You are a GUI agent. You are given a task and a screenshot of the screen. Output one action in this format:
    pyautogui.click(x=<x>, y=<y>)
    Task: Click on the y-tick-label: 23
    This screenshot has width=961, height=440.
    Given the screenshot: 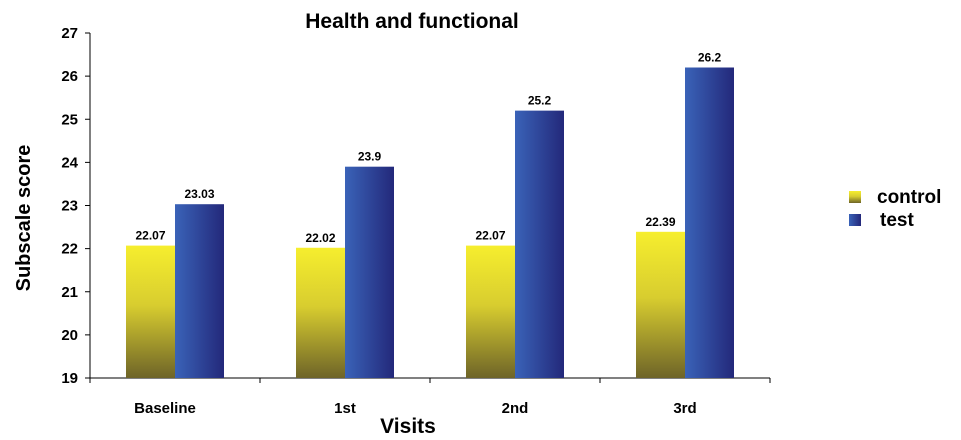 What is the action you would take?
    pyautogui.click(x=69, y=206)
    